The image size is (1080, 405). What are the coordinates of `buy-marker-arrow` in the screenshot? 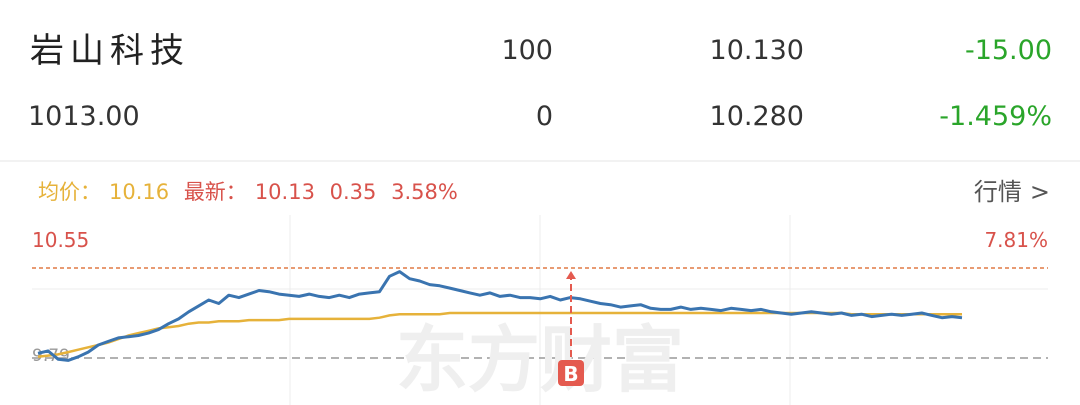 It's located at (571, 275).